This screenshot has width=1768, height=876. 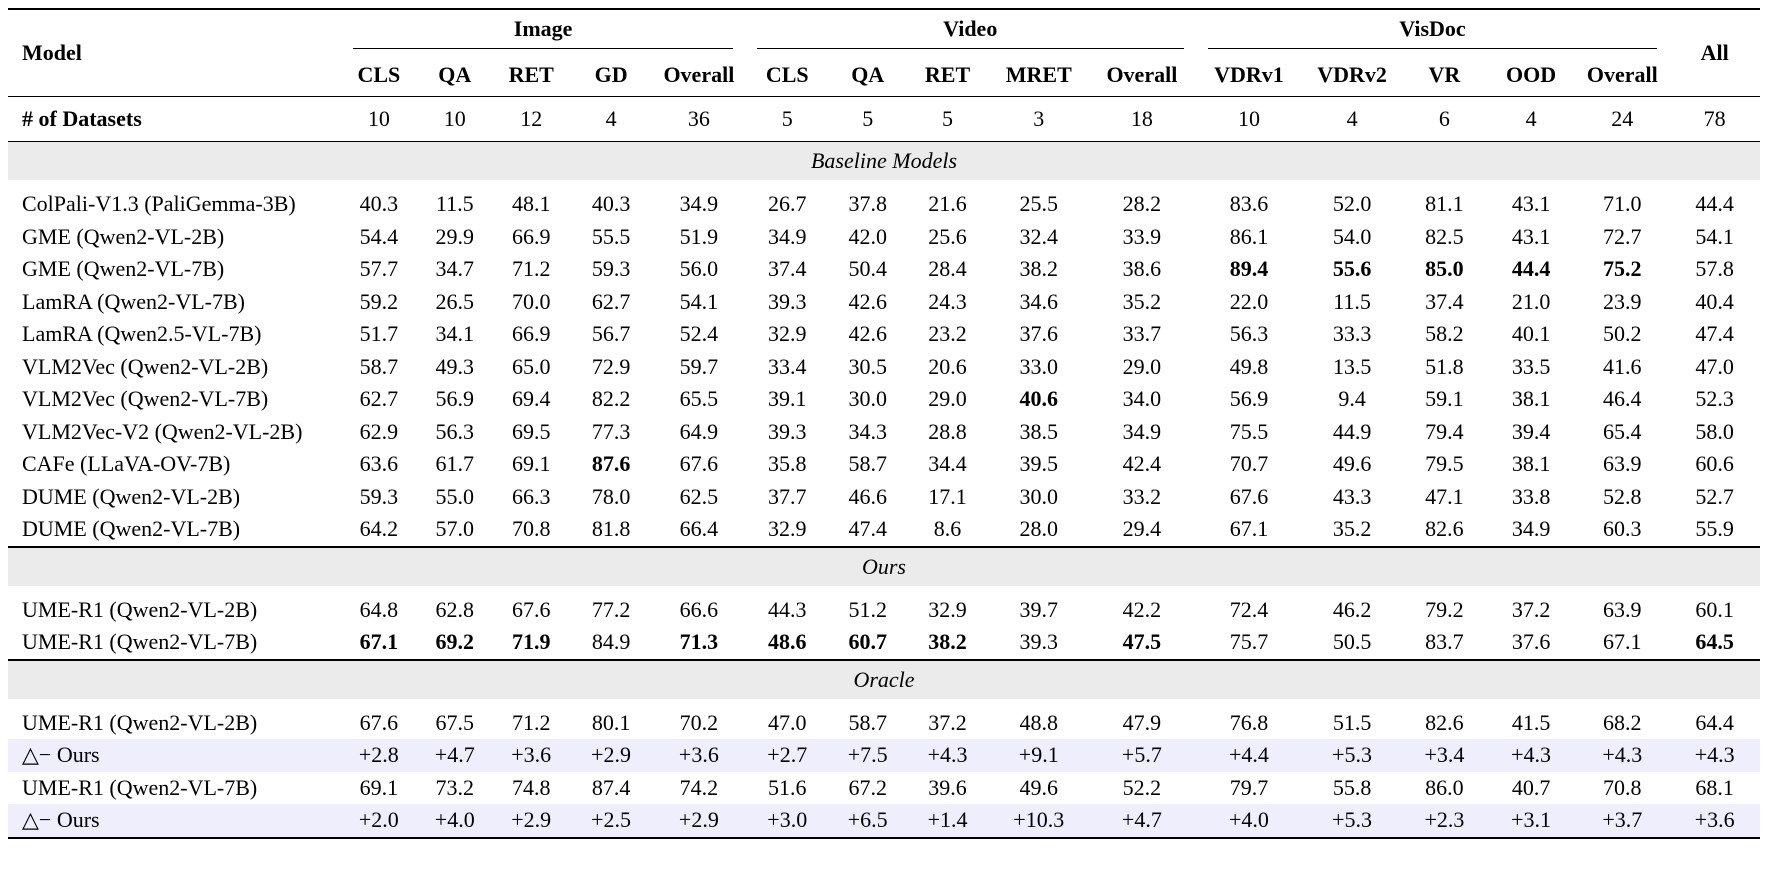 What do you see at coordinates (1352, 609) in the screenshot?
I see `table-cell: 46.2` at bounding box center [1352, 609].